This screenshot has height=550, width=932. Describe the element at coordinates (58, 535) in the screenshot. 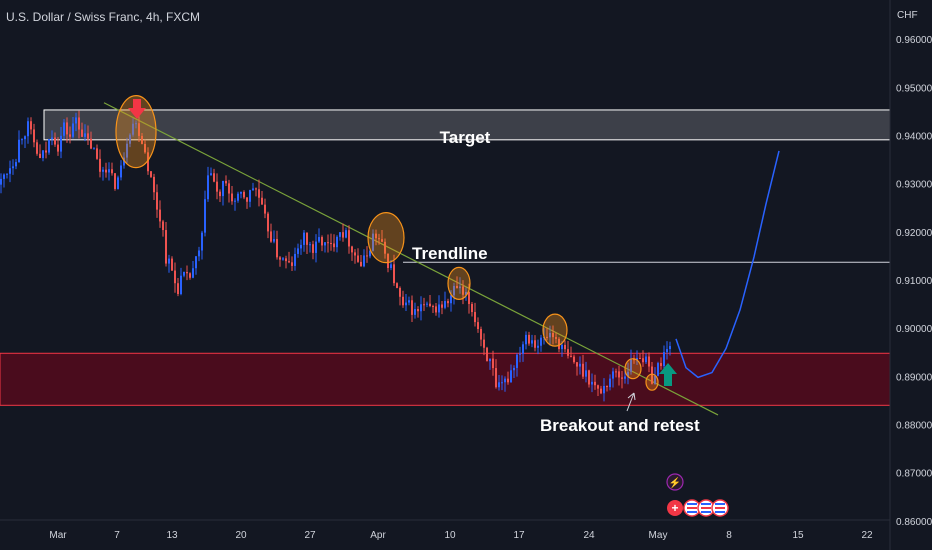

I see `x-tick-label: Mar` at that location.